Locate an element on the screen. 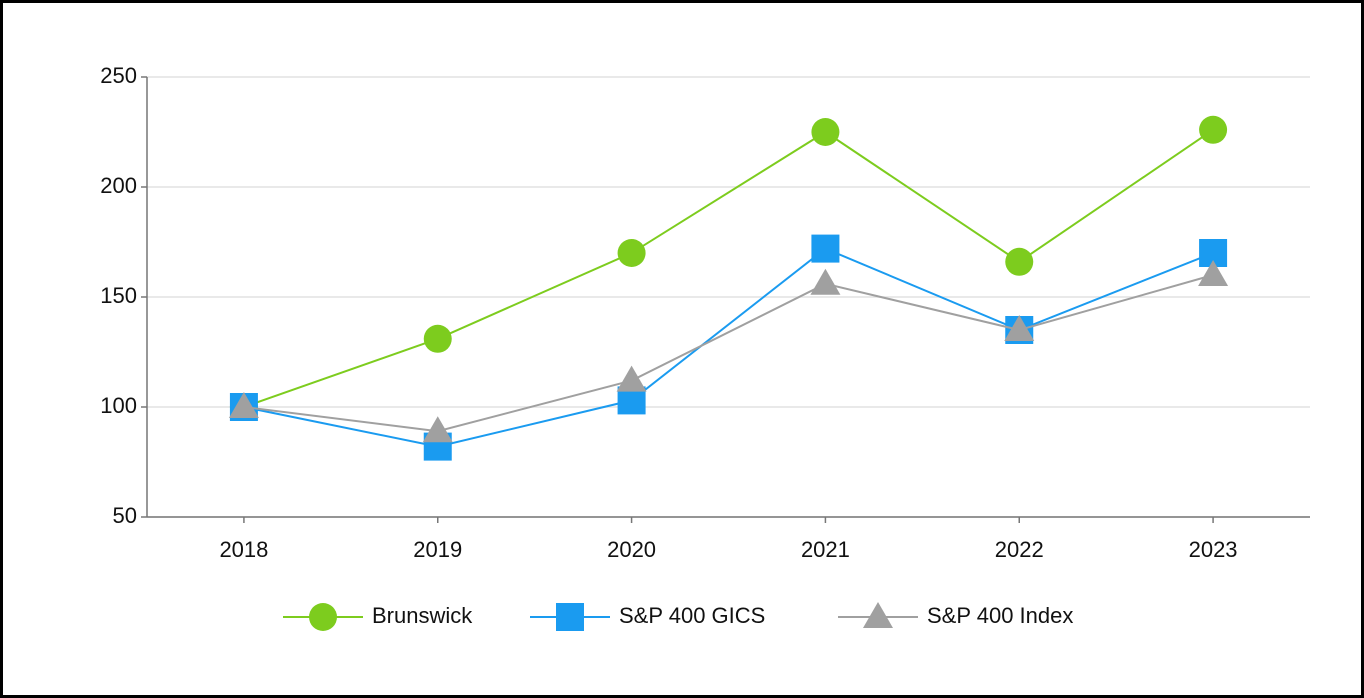 Image resolution: width=1364 pixels, height=698 pixels. y-tick-label: 200 is located at coordinates (118, 185).